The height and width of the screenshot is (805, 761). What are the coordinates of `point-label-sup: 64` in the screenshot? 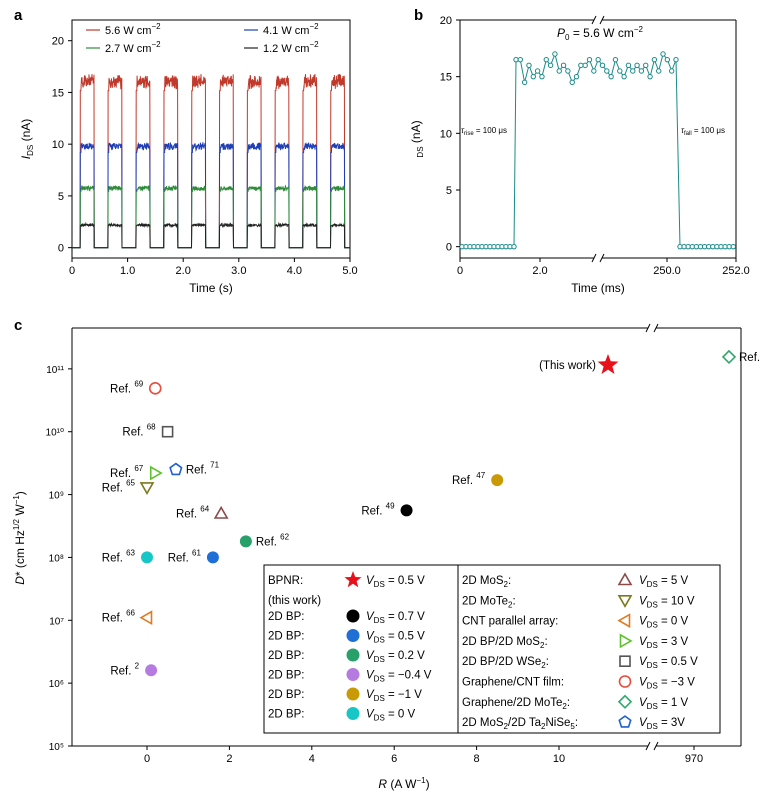 It's located at (204, 508).